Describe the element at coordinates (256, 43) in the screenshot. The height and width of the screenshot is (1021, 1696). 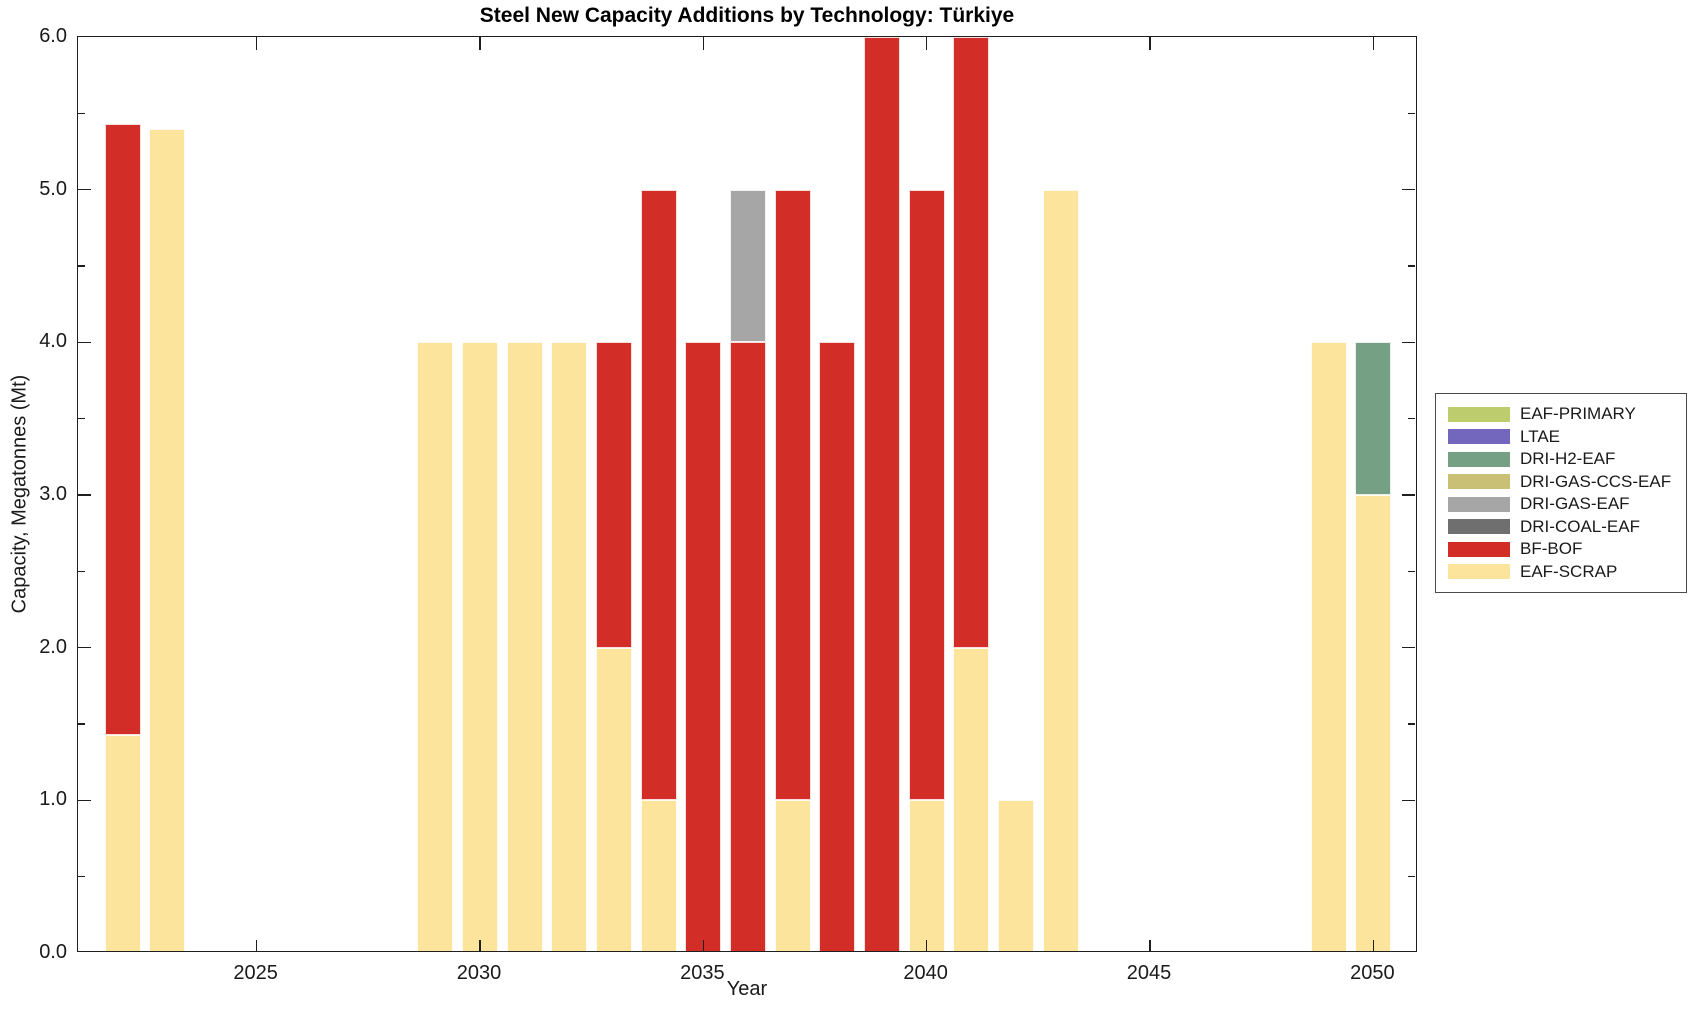
I see `x-tick-top-2025` at that location.